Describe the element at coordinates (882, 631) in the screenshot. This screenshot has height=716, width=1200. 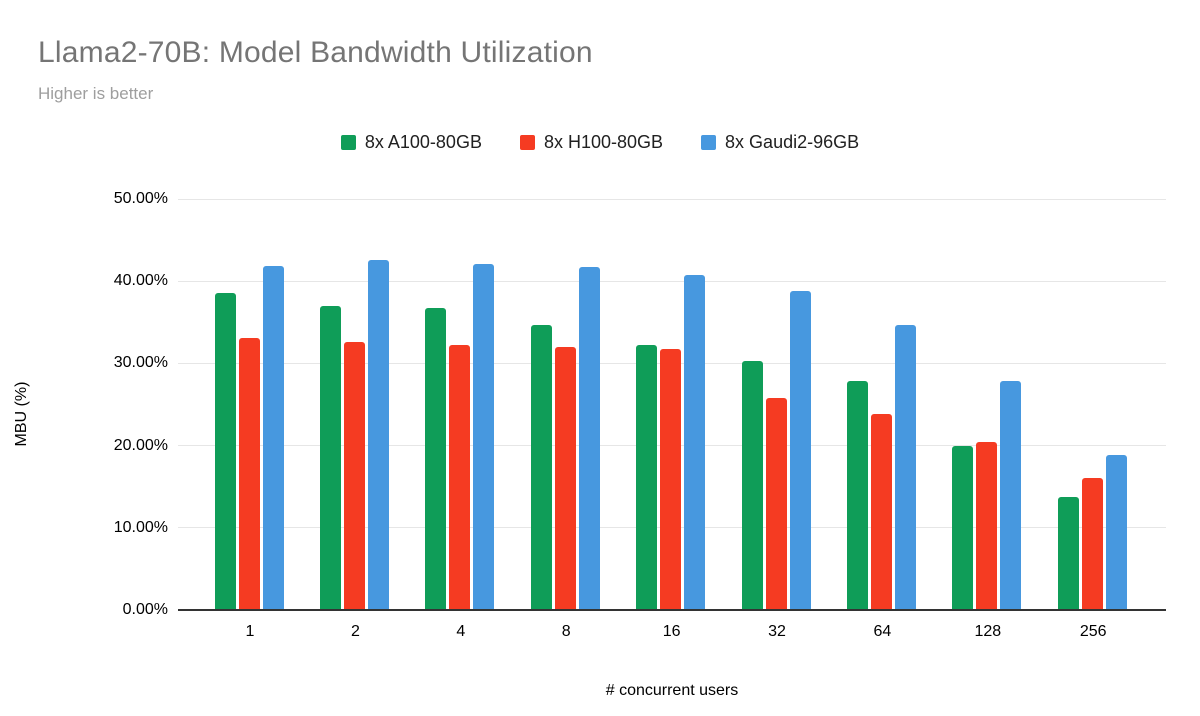
I see `x-tick-label: 64` at that location.